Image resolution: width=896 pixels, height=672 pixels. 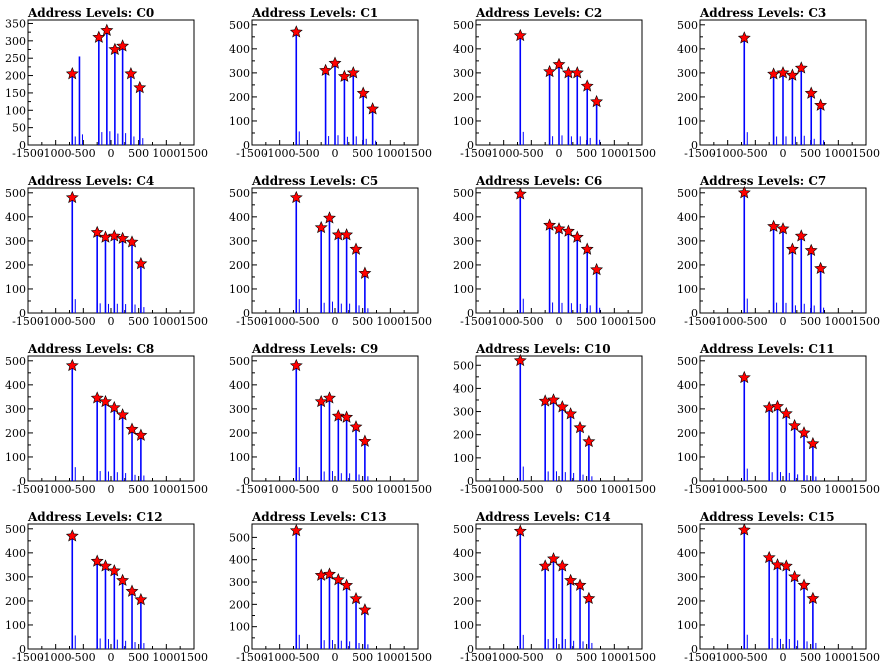 What do you see at coordinates (543, 517) in the screenshot?
I see `panel-title: Address Levels: C14` at bounding box center [543, 517].